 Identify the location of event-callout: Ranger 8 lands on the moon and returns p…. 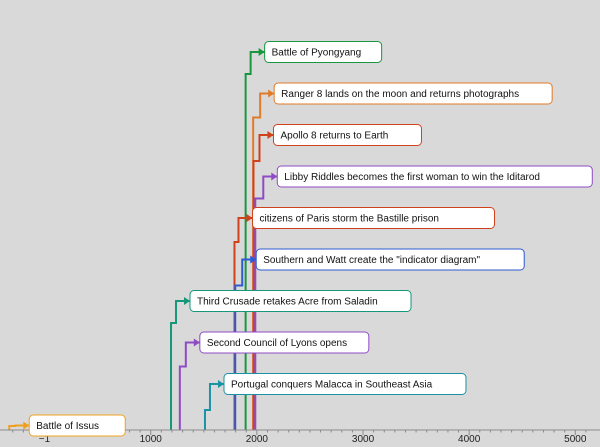
(413, 93).